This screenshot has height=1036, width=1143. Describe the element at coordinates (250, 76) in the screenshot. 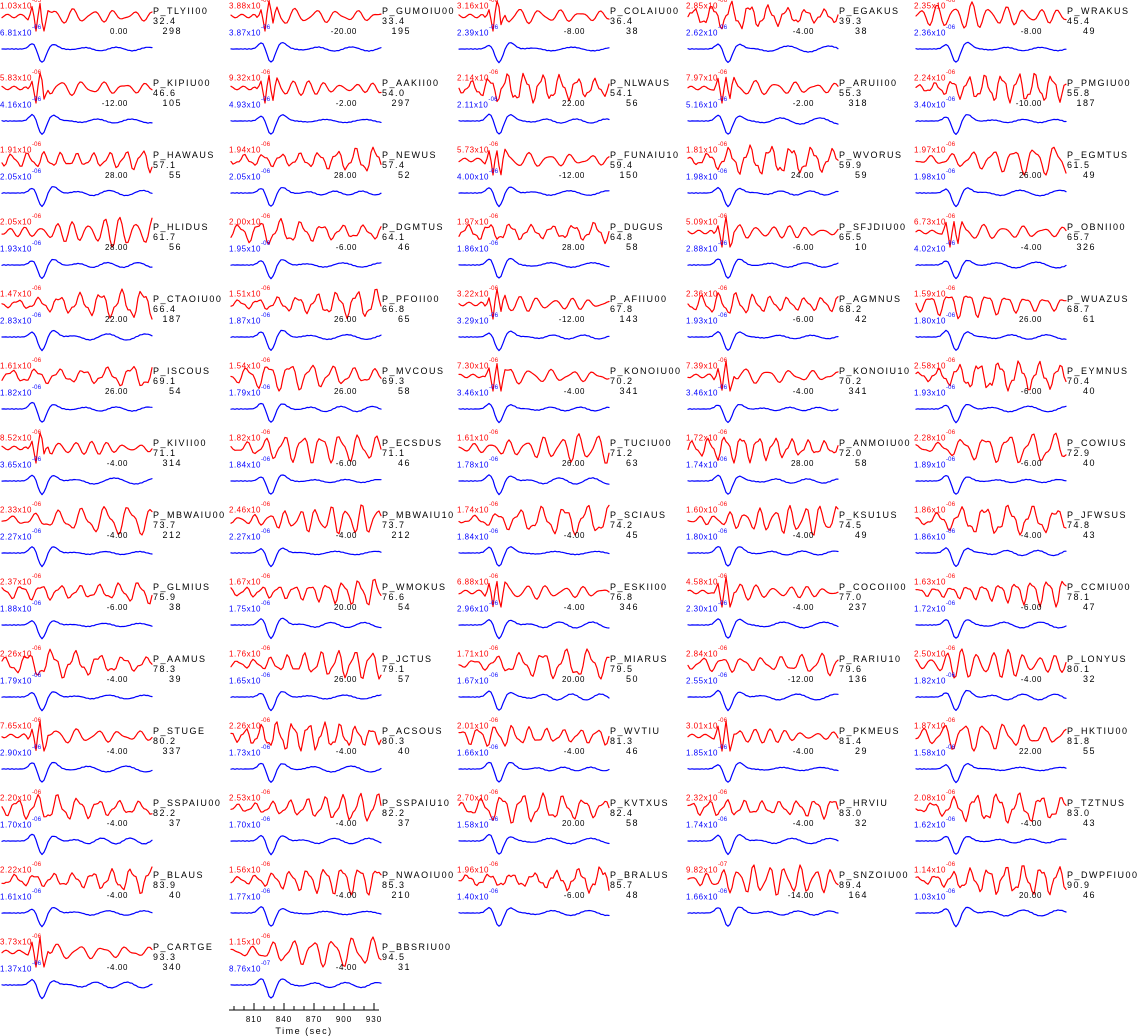

I see `top-amplitude-label: 9.32x10-06` at that location.